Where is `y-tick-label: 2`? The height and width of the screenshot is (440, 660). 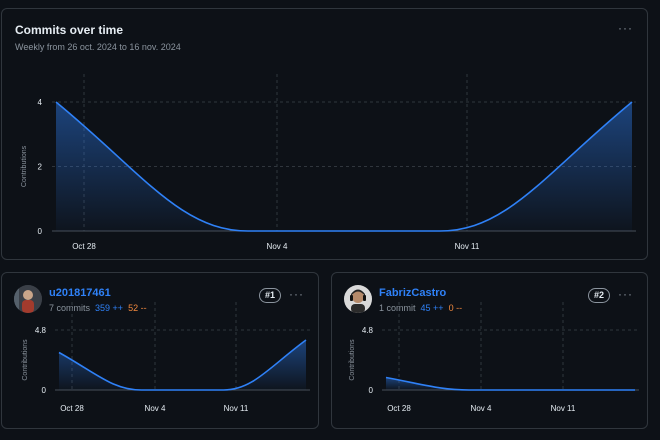
y-tick-label: 2 is located at coordinates (40, 167).